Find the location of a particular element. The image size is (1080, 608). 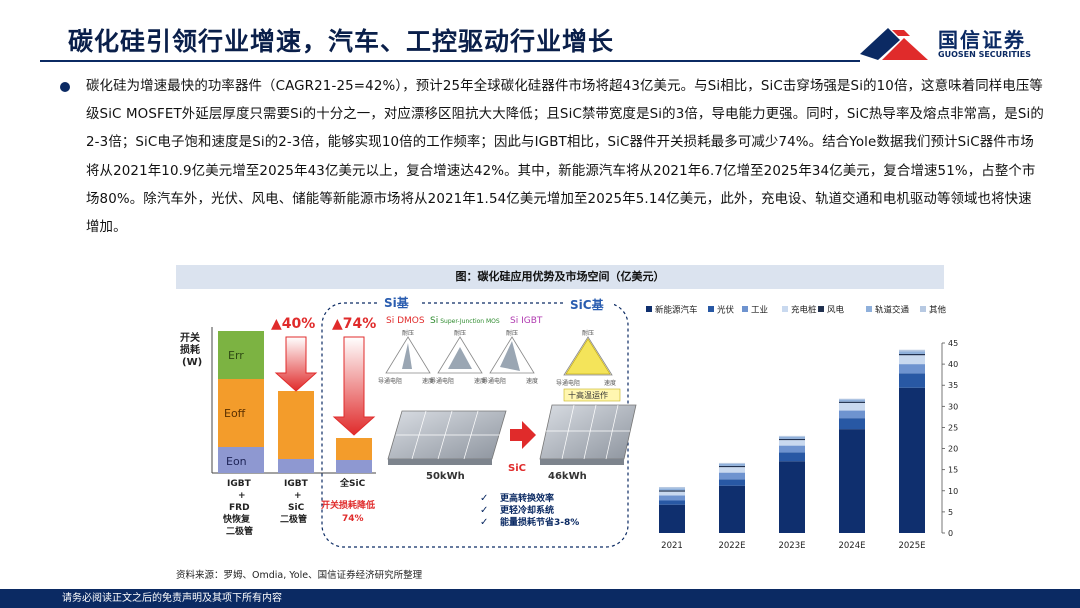

legend-label: 光伏 is located at coordinates (726, 310).